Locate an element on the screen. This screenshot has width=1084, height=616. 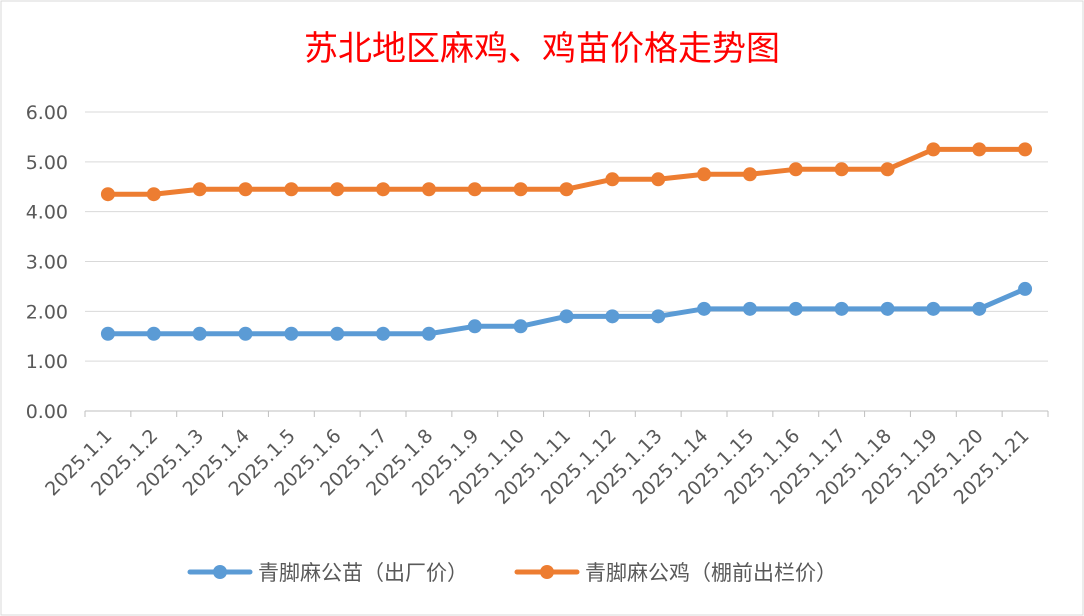
y-tick-label: 2.00 is located at coordinates (47, 312).